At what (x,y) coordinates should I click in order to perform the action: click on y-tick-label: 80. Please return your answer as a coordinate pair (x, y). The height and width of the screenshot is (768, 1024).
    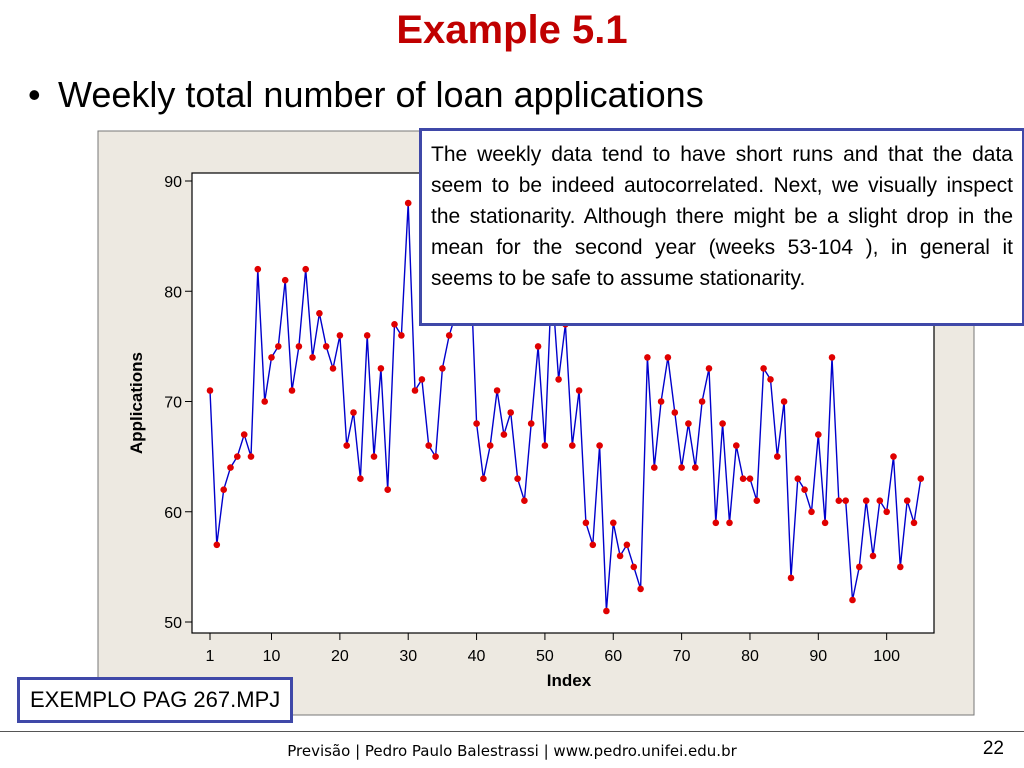
    Looking at the image, I should click on (173, 292).